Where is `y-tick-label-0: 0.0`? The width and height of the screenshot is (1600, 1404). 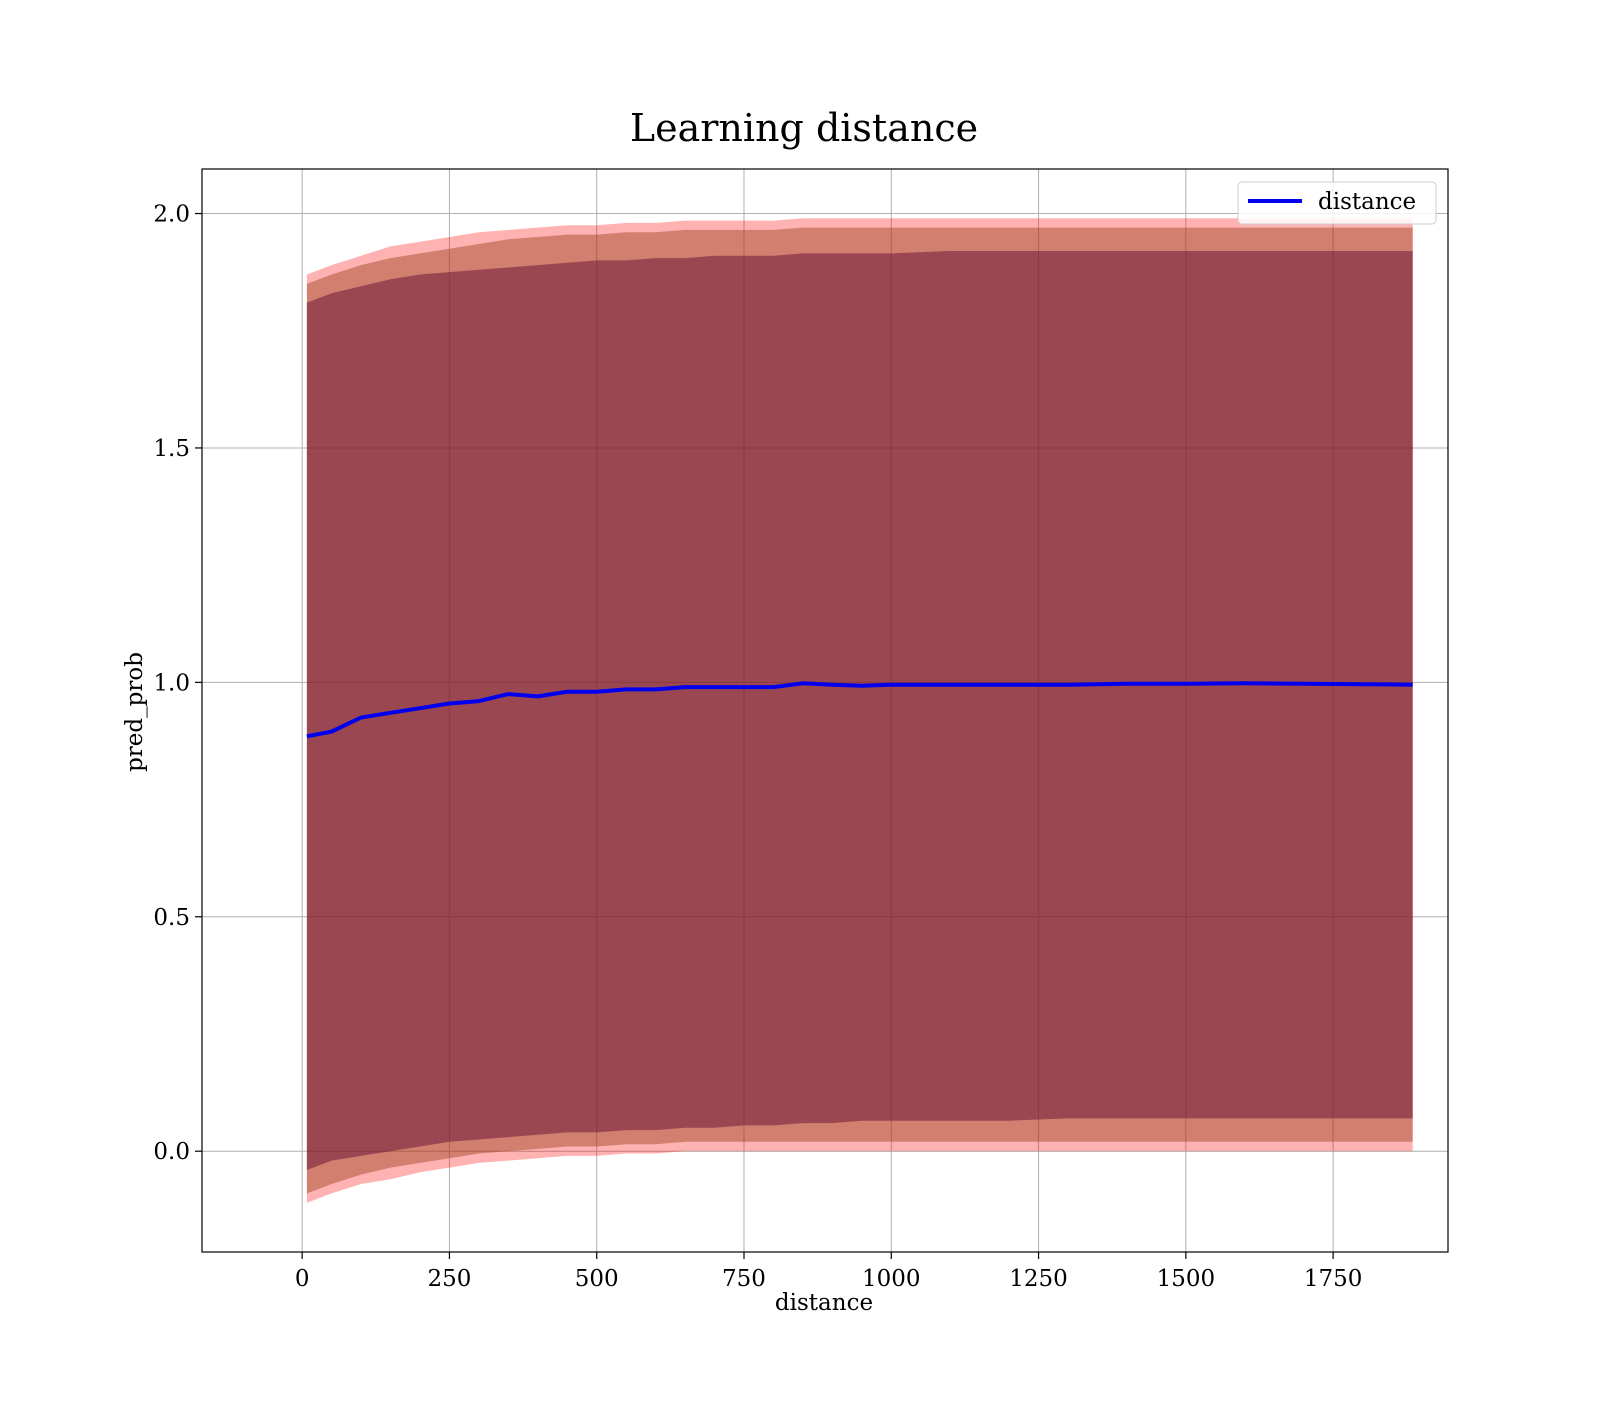
y-tick-label-0: 0.0 is located at coordinates (171, 1152).